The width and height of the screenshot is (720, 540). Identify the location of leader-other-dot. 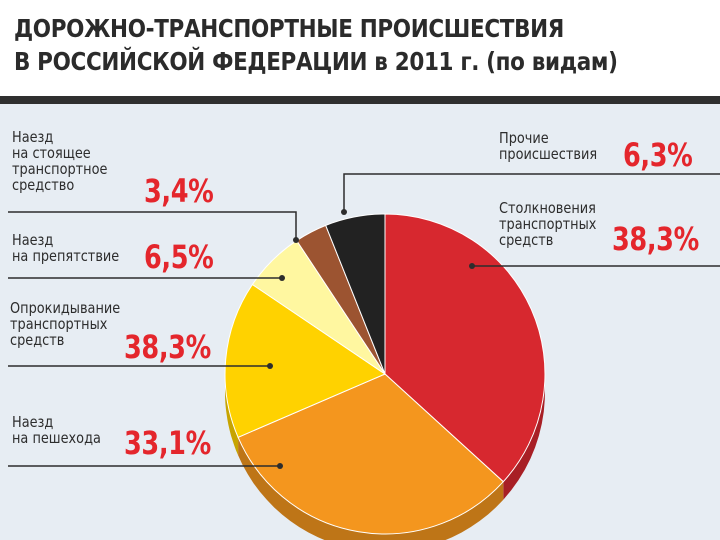
(344, 212).